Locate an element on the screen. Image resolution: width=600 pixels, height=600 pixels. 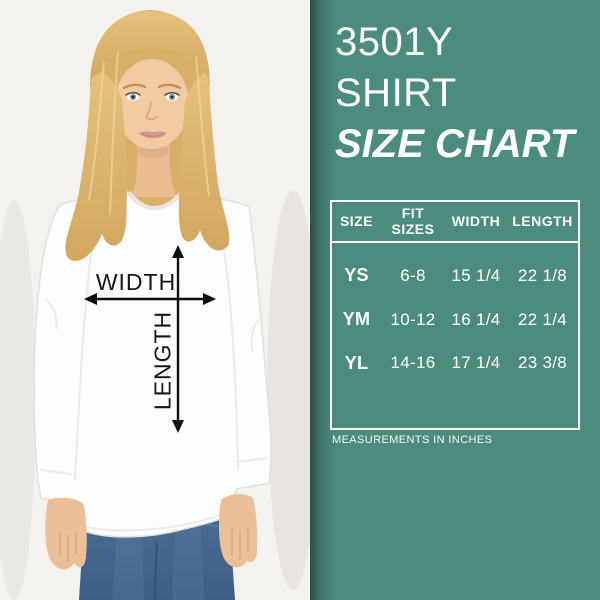
hand-right is located at coordinates (238, 531).